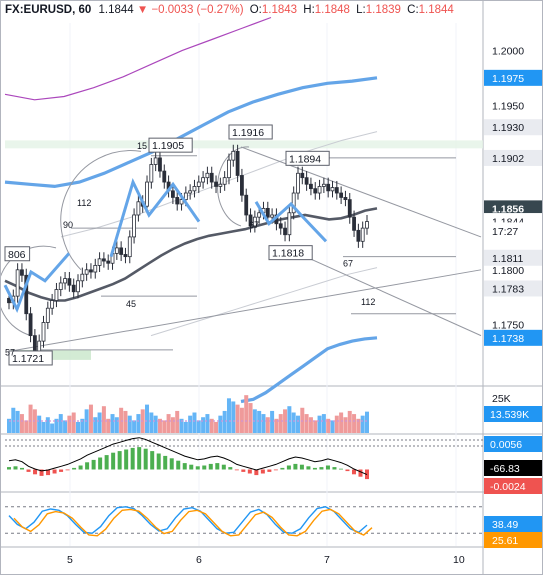  What do you see at coordinates (199, 560) in the screenshot?
I see `time-tick-label: 6` at bounding box center [199, 560].